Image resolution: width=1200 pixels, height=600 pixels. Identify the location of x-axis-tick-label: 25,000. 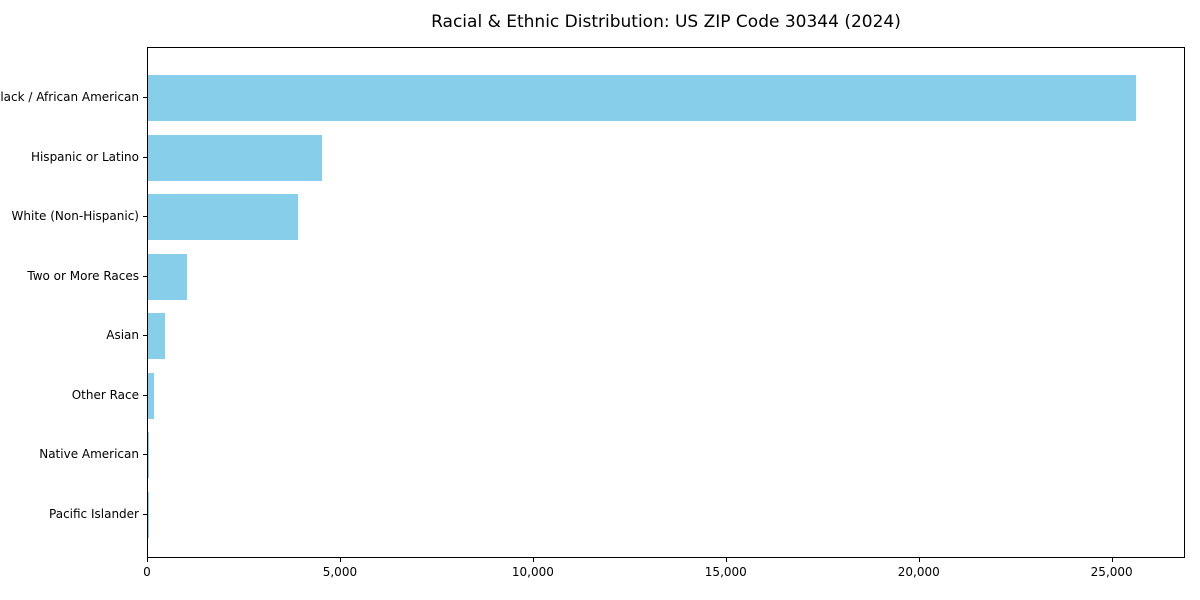
(1111, 572).